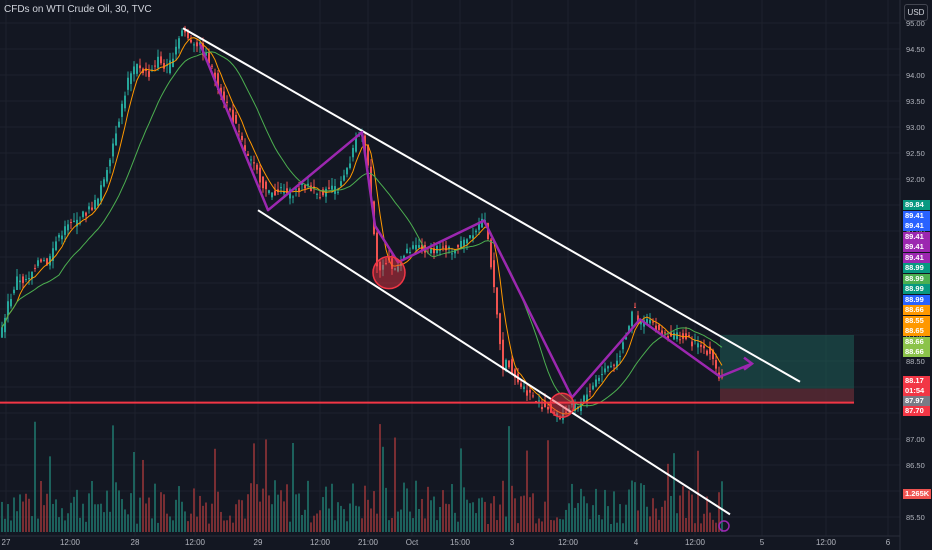  Describe the element at coordinates (6, 542) in the screenshot. I see `x-tick-label: 27` at that location.